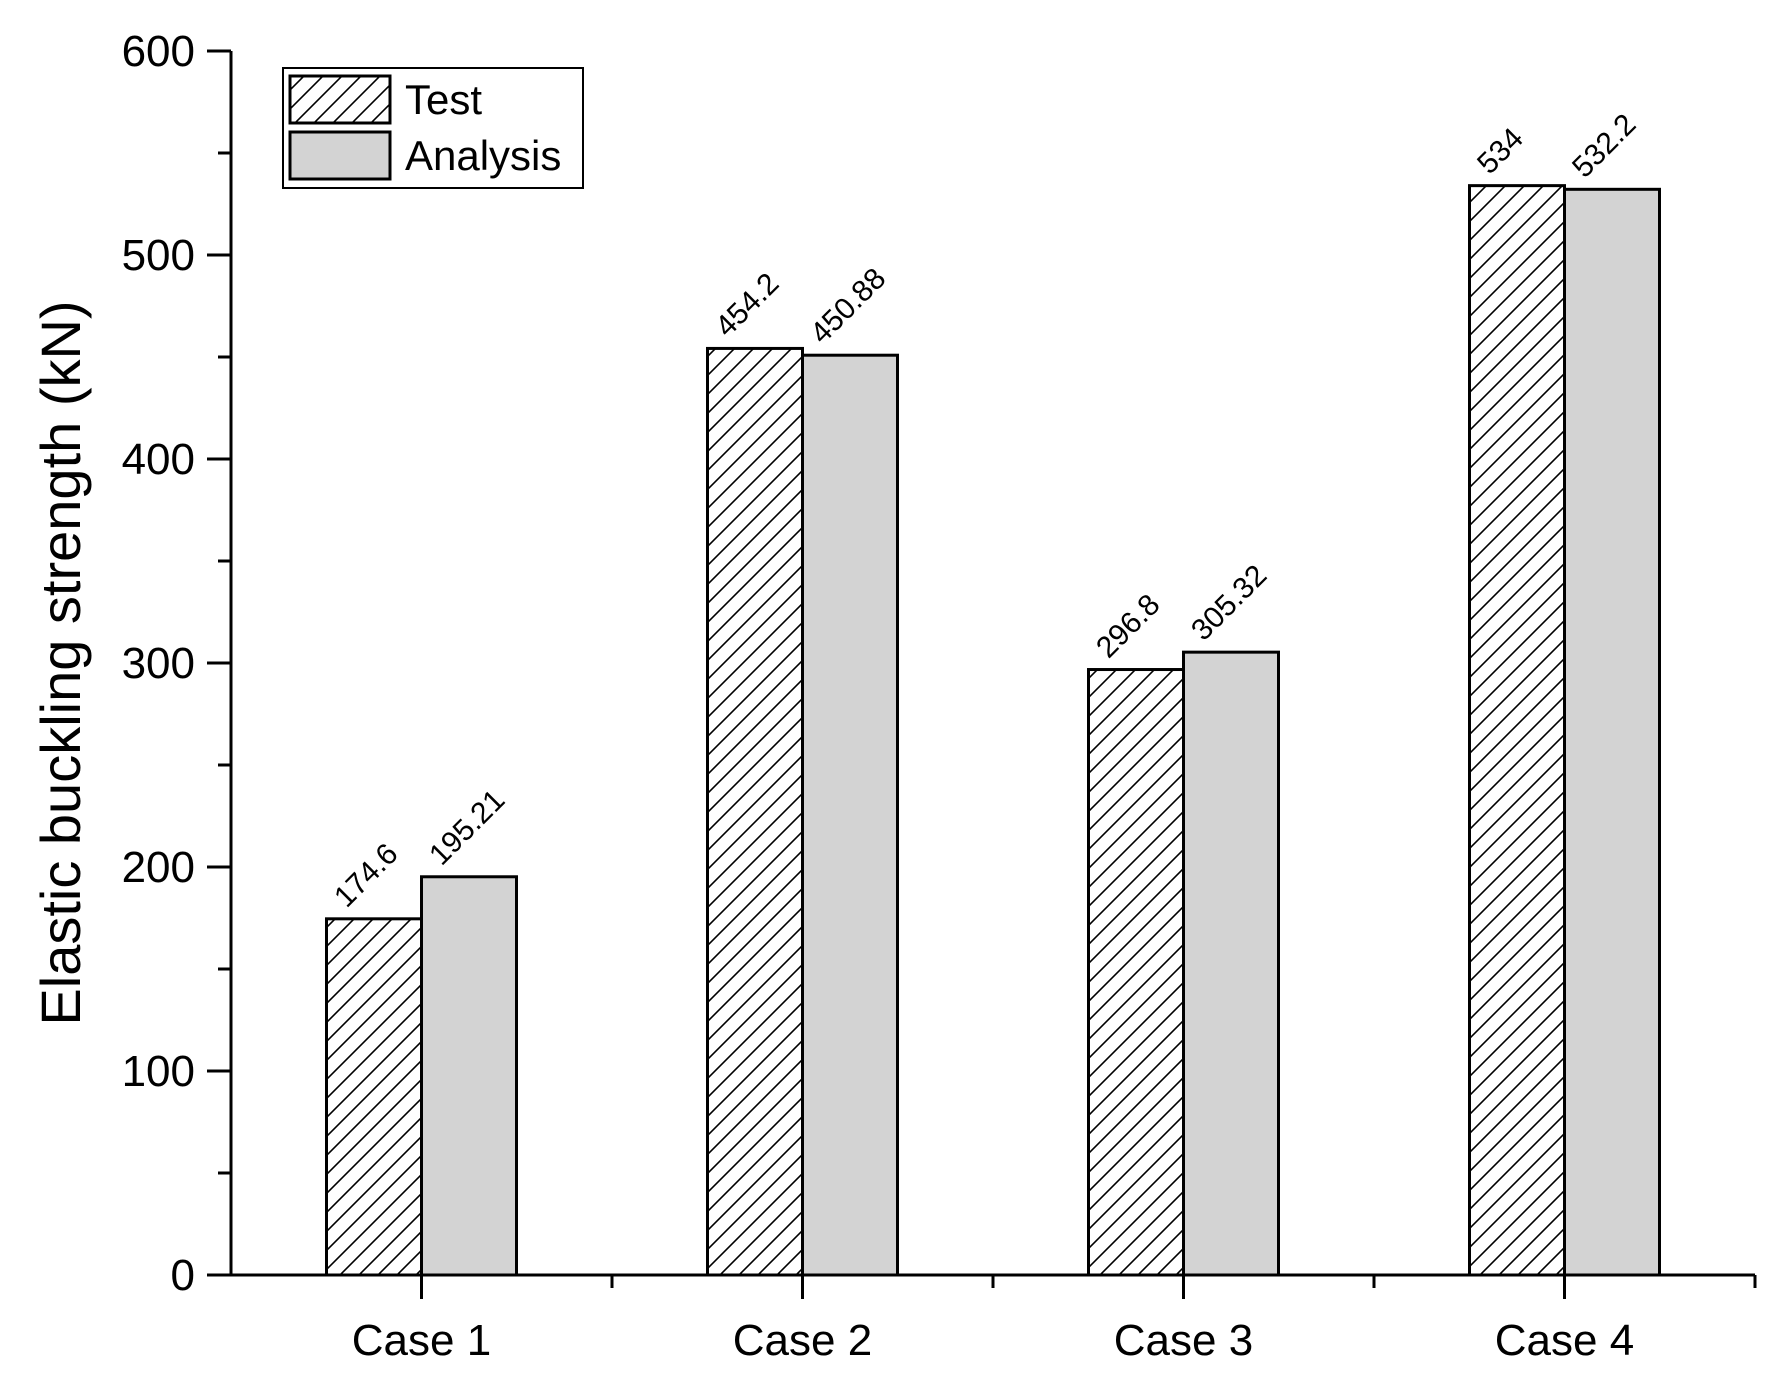 The image size is (1770, 1374). What do you see at coordinates (802, 1340) in the screenshot?
I see `x-tick-label-case-2: Case 2` at bounding box center [802, 1340].